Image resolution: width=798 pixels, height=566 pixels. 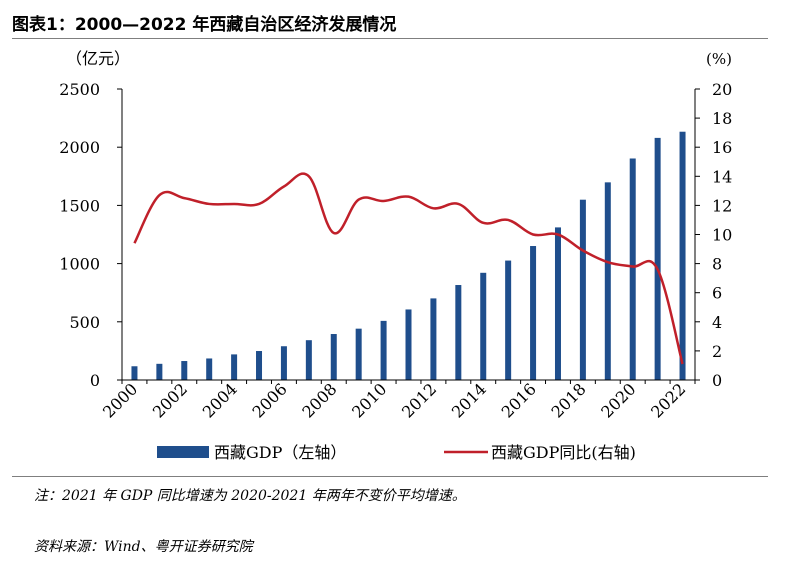 What do you see at coordinates (250, 496) in the screenshot?
I see `figure-note: 注：2021 年 GDP 同比增速为 2020-2021 年两年不变价平均增速。` at bounding box center [250, 496].